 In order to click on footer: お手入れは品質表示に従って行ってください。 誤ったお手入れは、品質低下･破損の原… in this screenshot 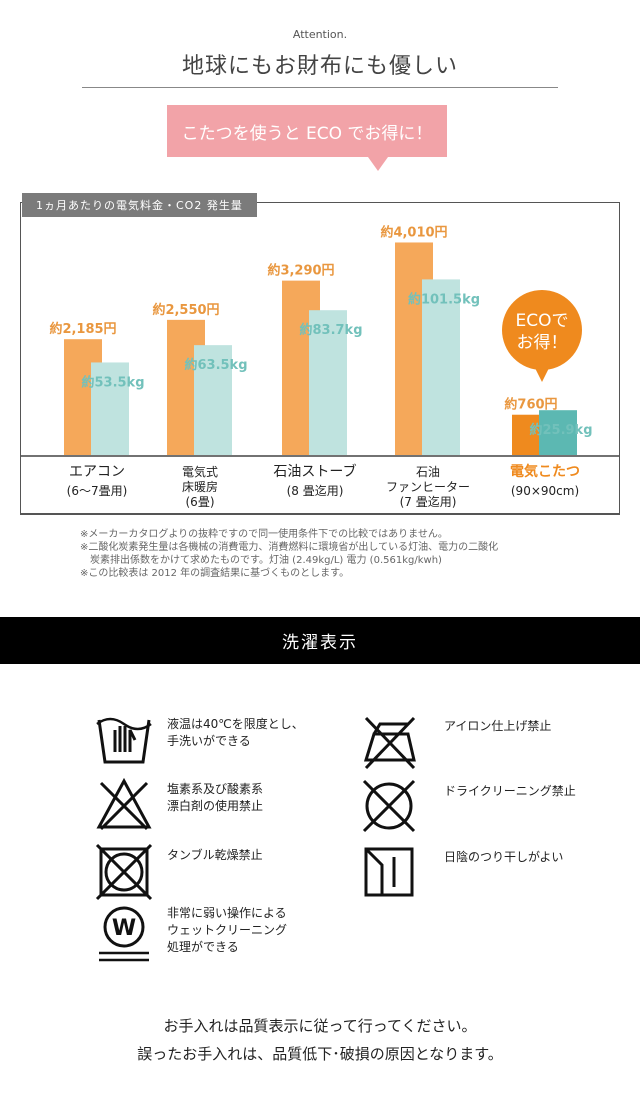, I will do `click(320, 1040)`.